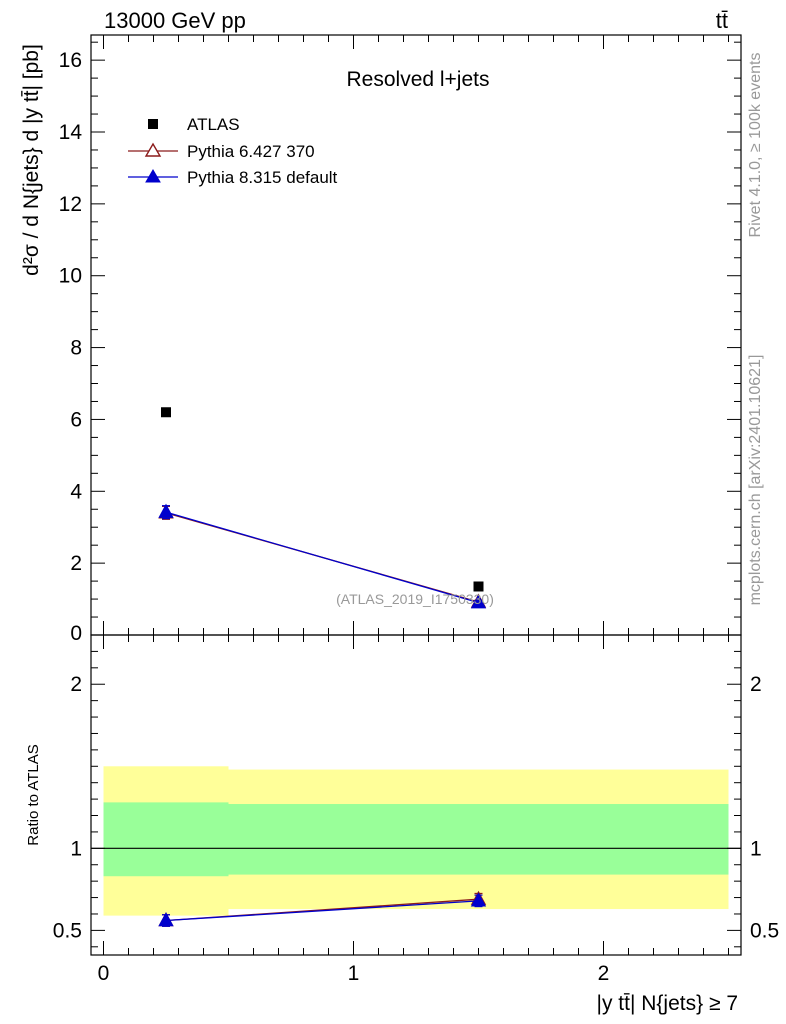 Image resolution: width=786 pixels, height=1024 pixels. Describe the element at coordinates (76, 419) in the screenshot. I see `y-tick-label: 6` at that location.